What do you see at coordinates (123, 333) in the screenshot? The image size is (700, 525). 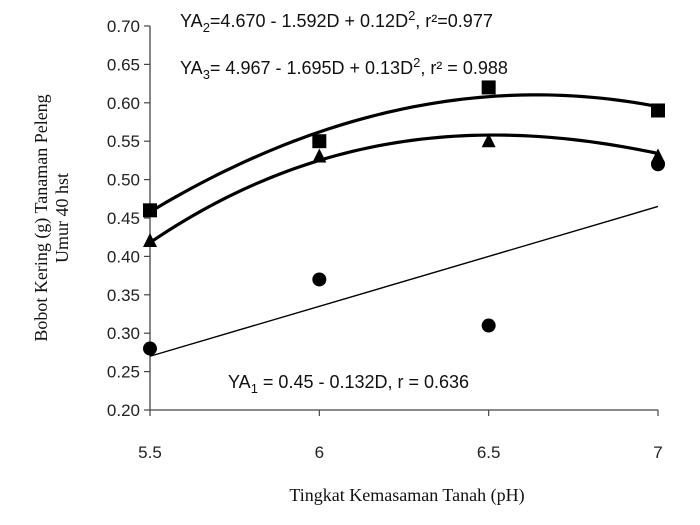 I see `y-tick-label: 0.30` at bounding box center [123, 333].